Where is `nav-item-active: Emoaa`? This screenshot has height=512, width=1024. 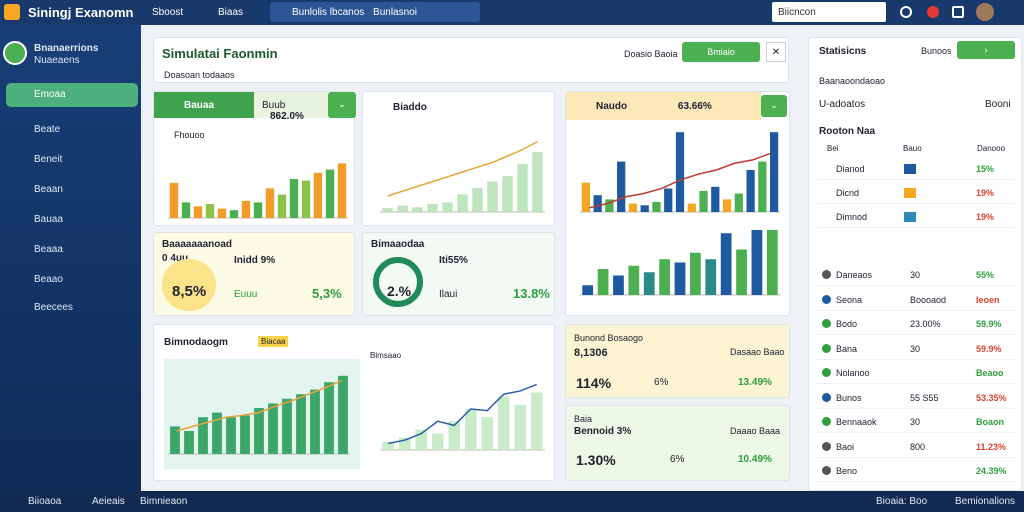 nav-item-active: Emoaa is located at coordinates (72, 95).